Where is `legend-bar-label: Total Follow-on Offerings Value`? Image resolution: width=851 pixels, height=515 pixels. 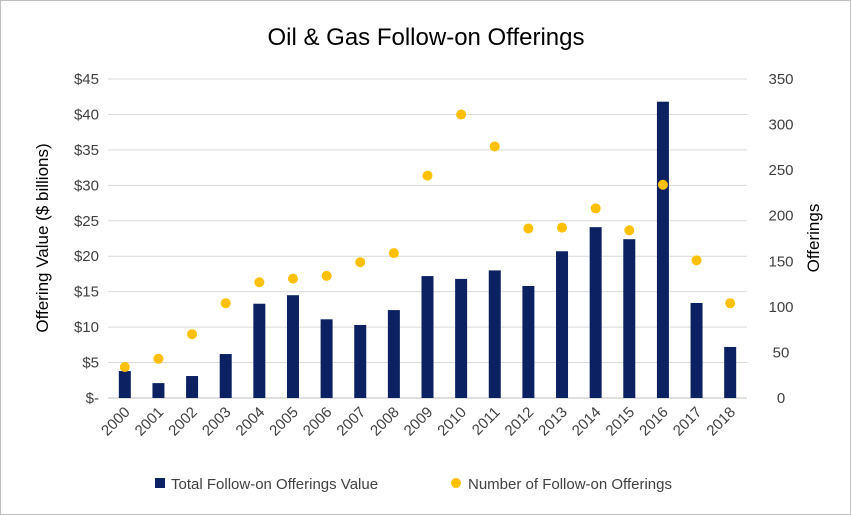 legend-bar-label: Total Follow-on Offerings Value is located at coordinates (274, 484).